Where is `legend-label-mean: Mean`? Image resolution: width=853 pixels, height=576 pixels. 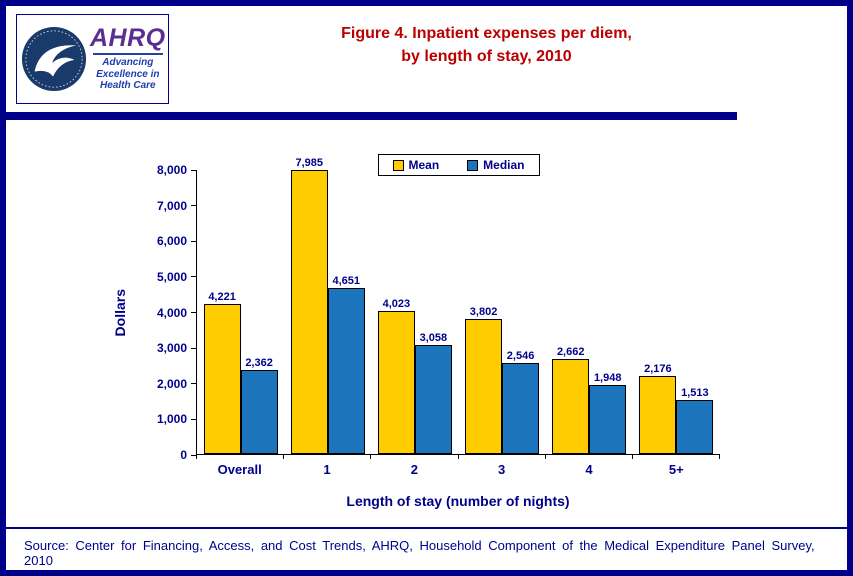 legend-label-mean: Mean is located at coordinates (424, 165).